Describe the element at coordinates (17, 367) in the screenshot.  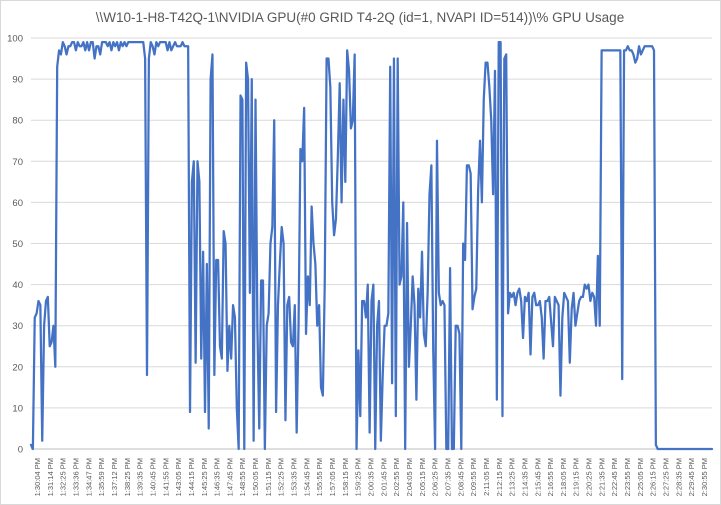
I see `y-tick-label: 20` at that location.